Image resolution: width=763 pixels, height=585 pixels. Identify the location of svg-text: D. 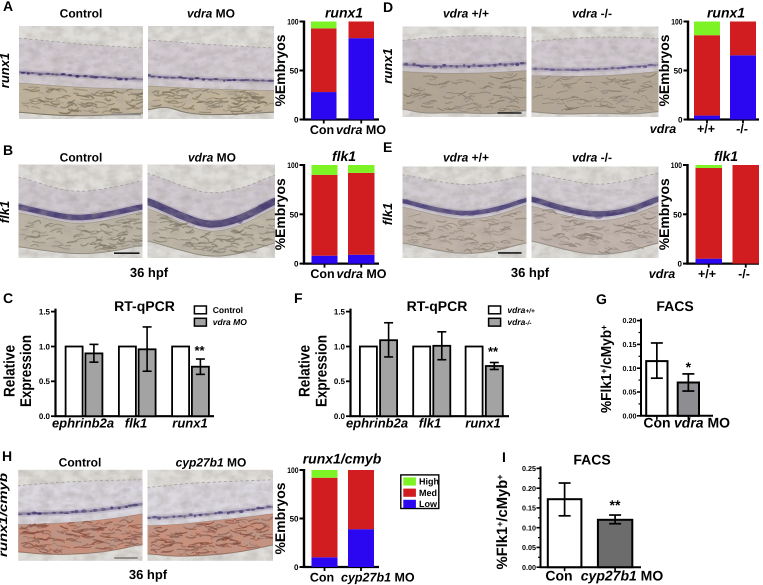
(388, 7).